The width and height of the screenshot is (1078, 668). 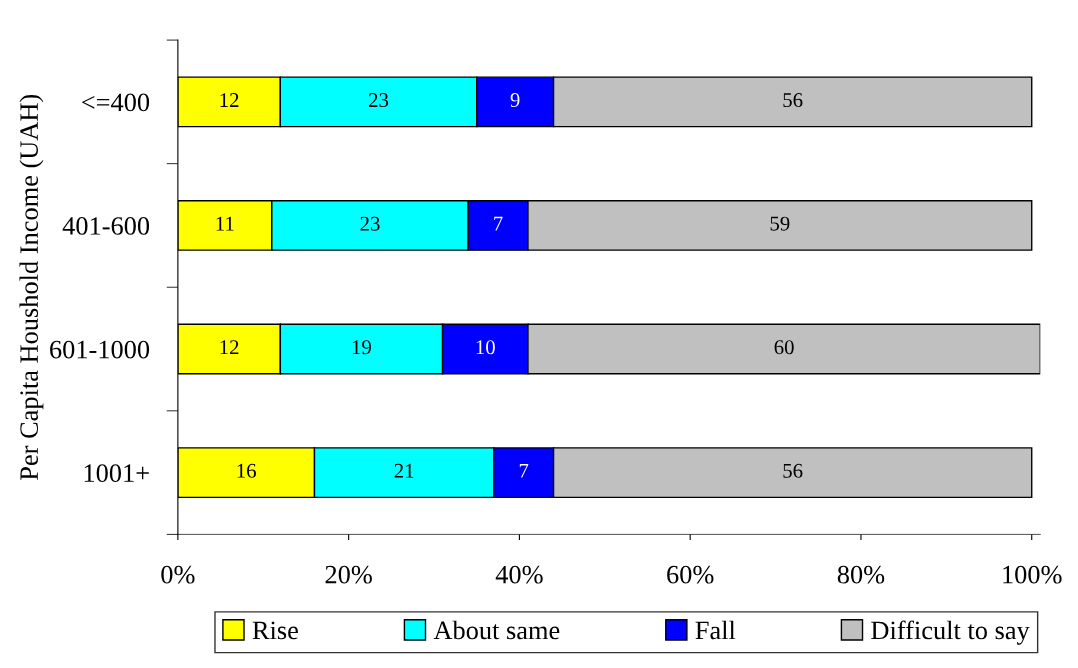 I want to click on legend-label: Rise, so click(x=275, y=630).